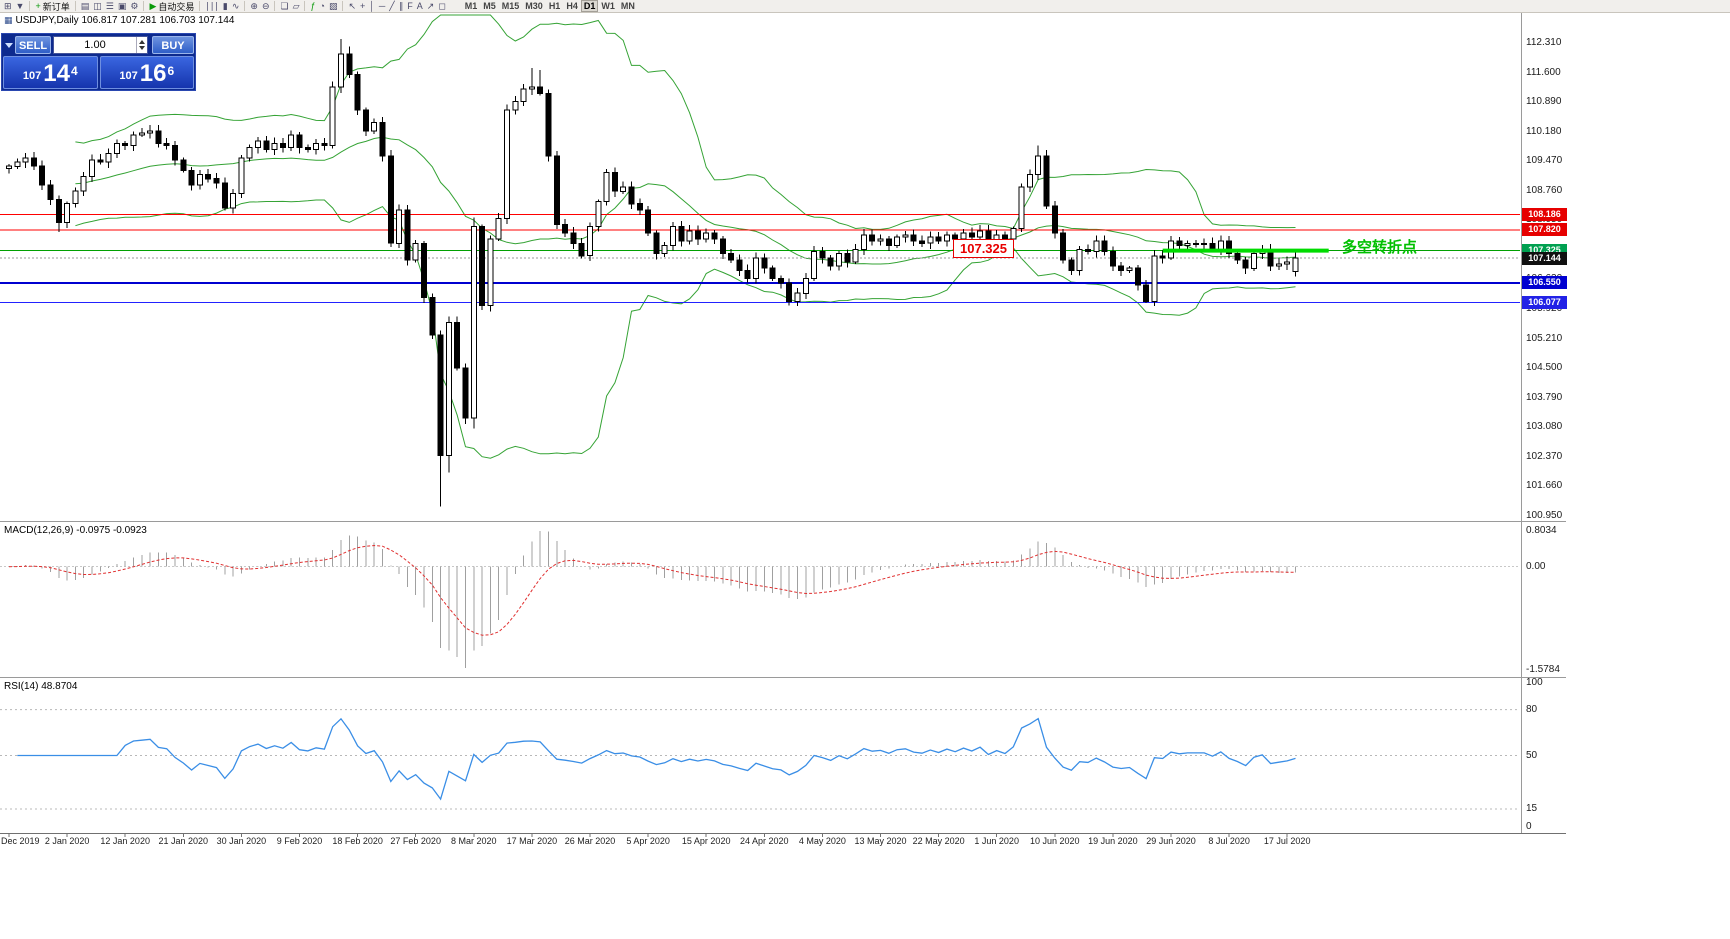  I want to click on periods-icon: ◔, so click(322, 6).